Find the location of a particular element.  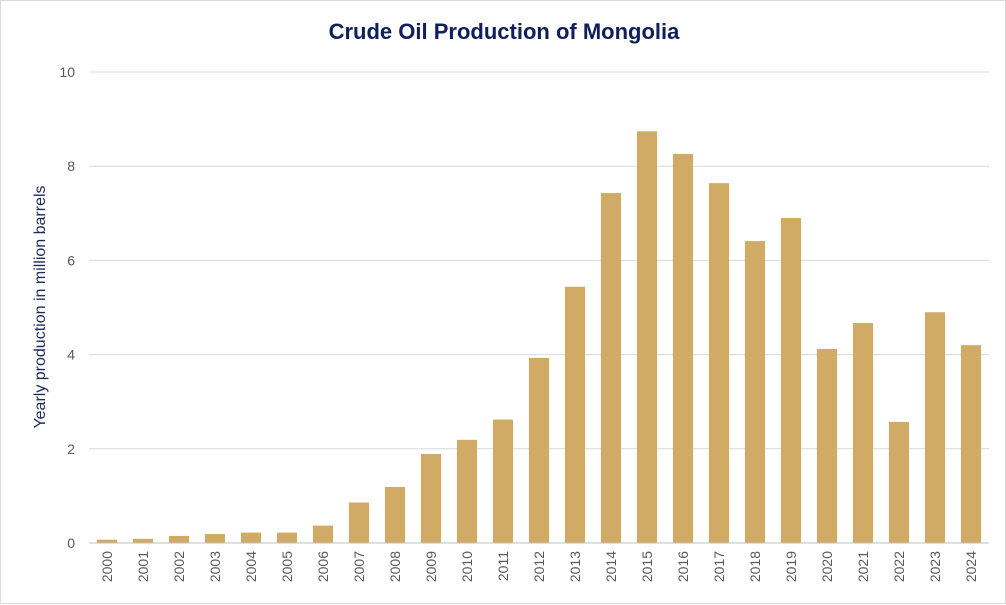

bar-2022 is located at coordinates (899, 482).